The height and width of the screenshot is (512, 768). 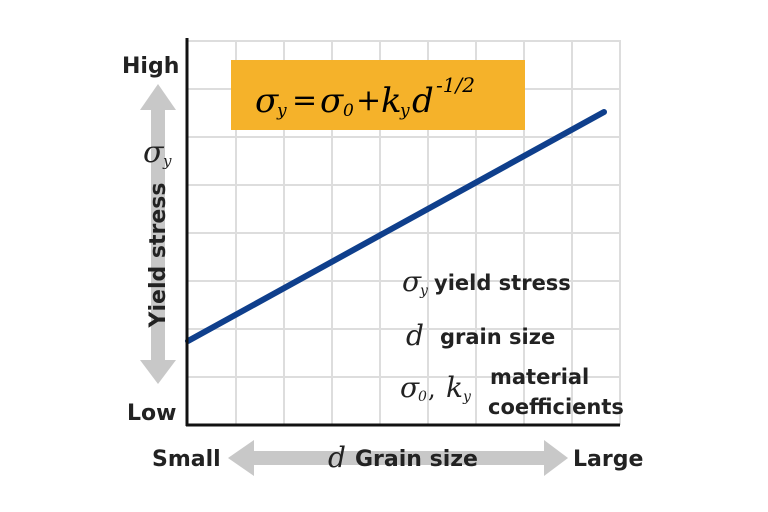 What do you see at coordinates (391, 101) in the screenshot?
I see `formula-k: k` at bounding box center [391, 101].